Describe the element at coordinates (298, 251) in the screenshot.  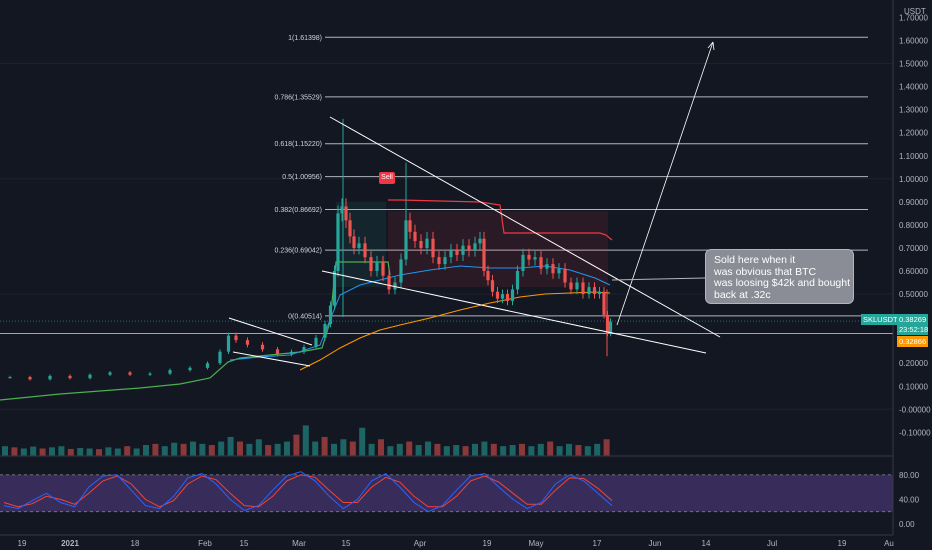
I see `fib-level-label: 0.236(0.69042)` at that location.